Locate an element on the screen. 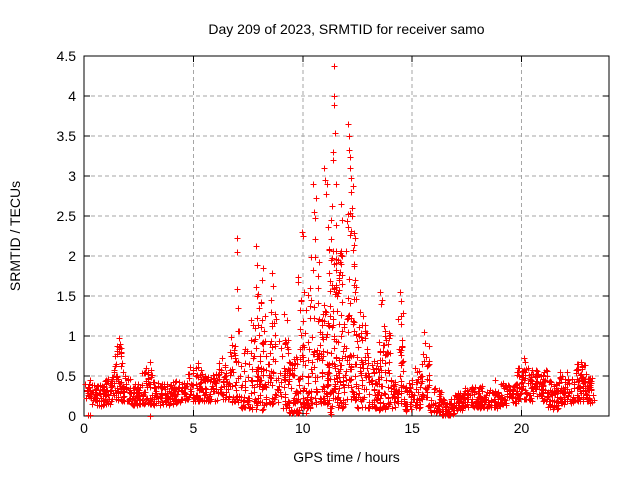 This screenshot has width=640, height=480. y-tick-label: 0.5 is located at coordinates (67, 376).